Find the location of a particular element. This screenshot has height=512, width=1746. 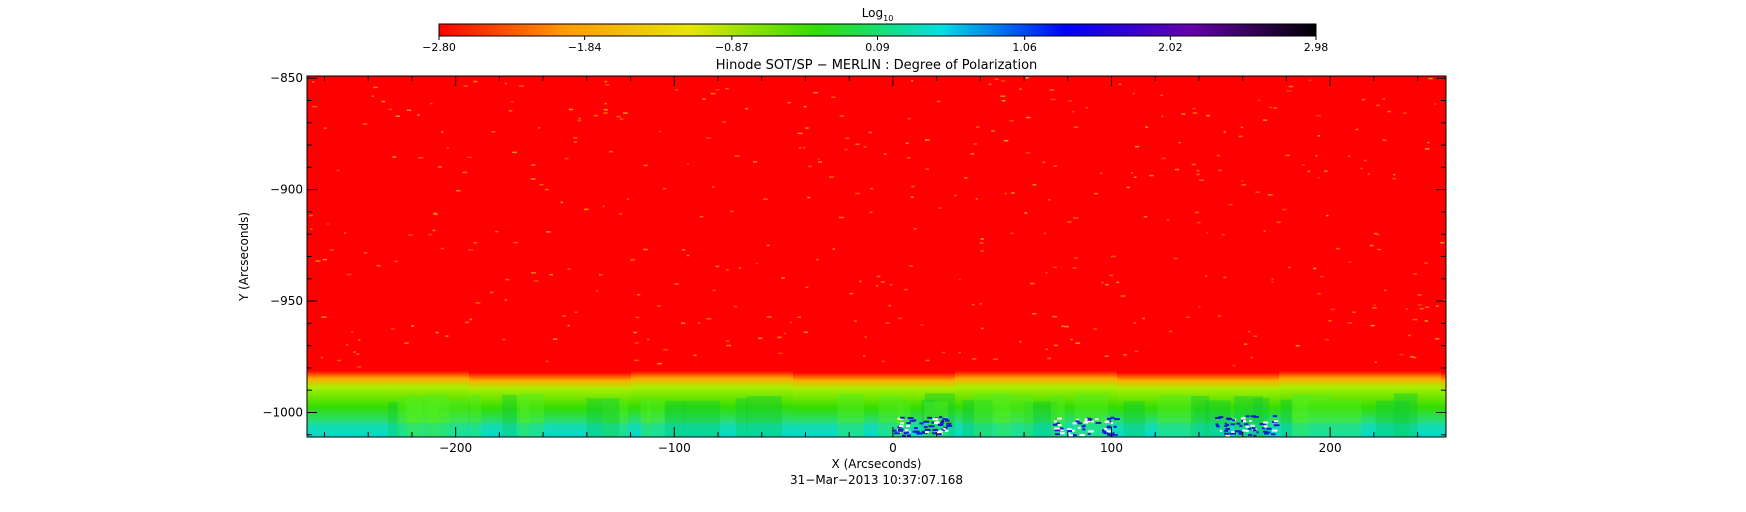

x-tick-label: −100 is located at coordinates (674, 448).